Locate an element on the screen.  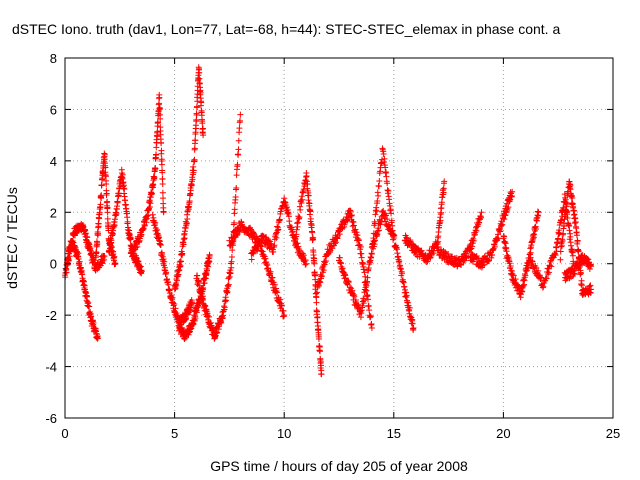
y-tick-label: 6 is located at coordinates (53, 109).